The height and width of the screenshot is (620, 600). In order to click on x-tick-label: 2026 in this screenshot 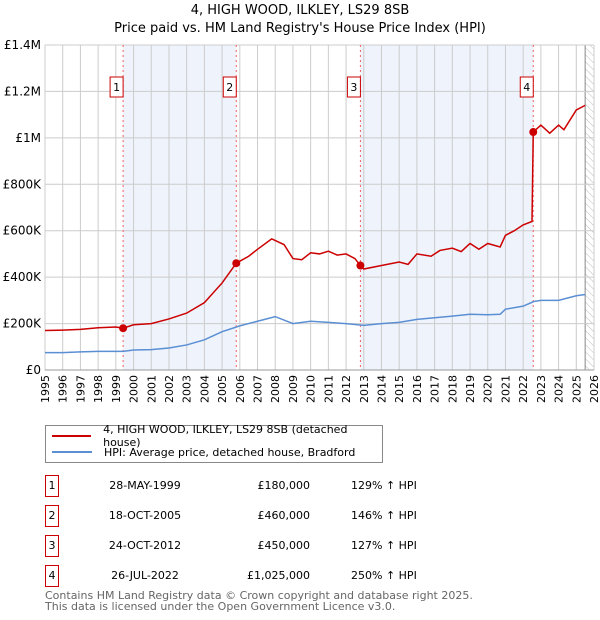, I will do `click(594, 389)`.